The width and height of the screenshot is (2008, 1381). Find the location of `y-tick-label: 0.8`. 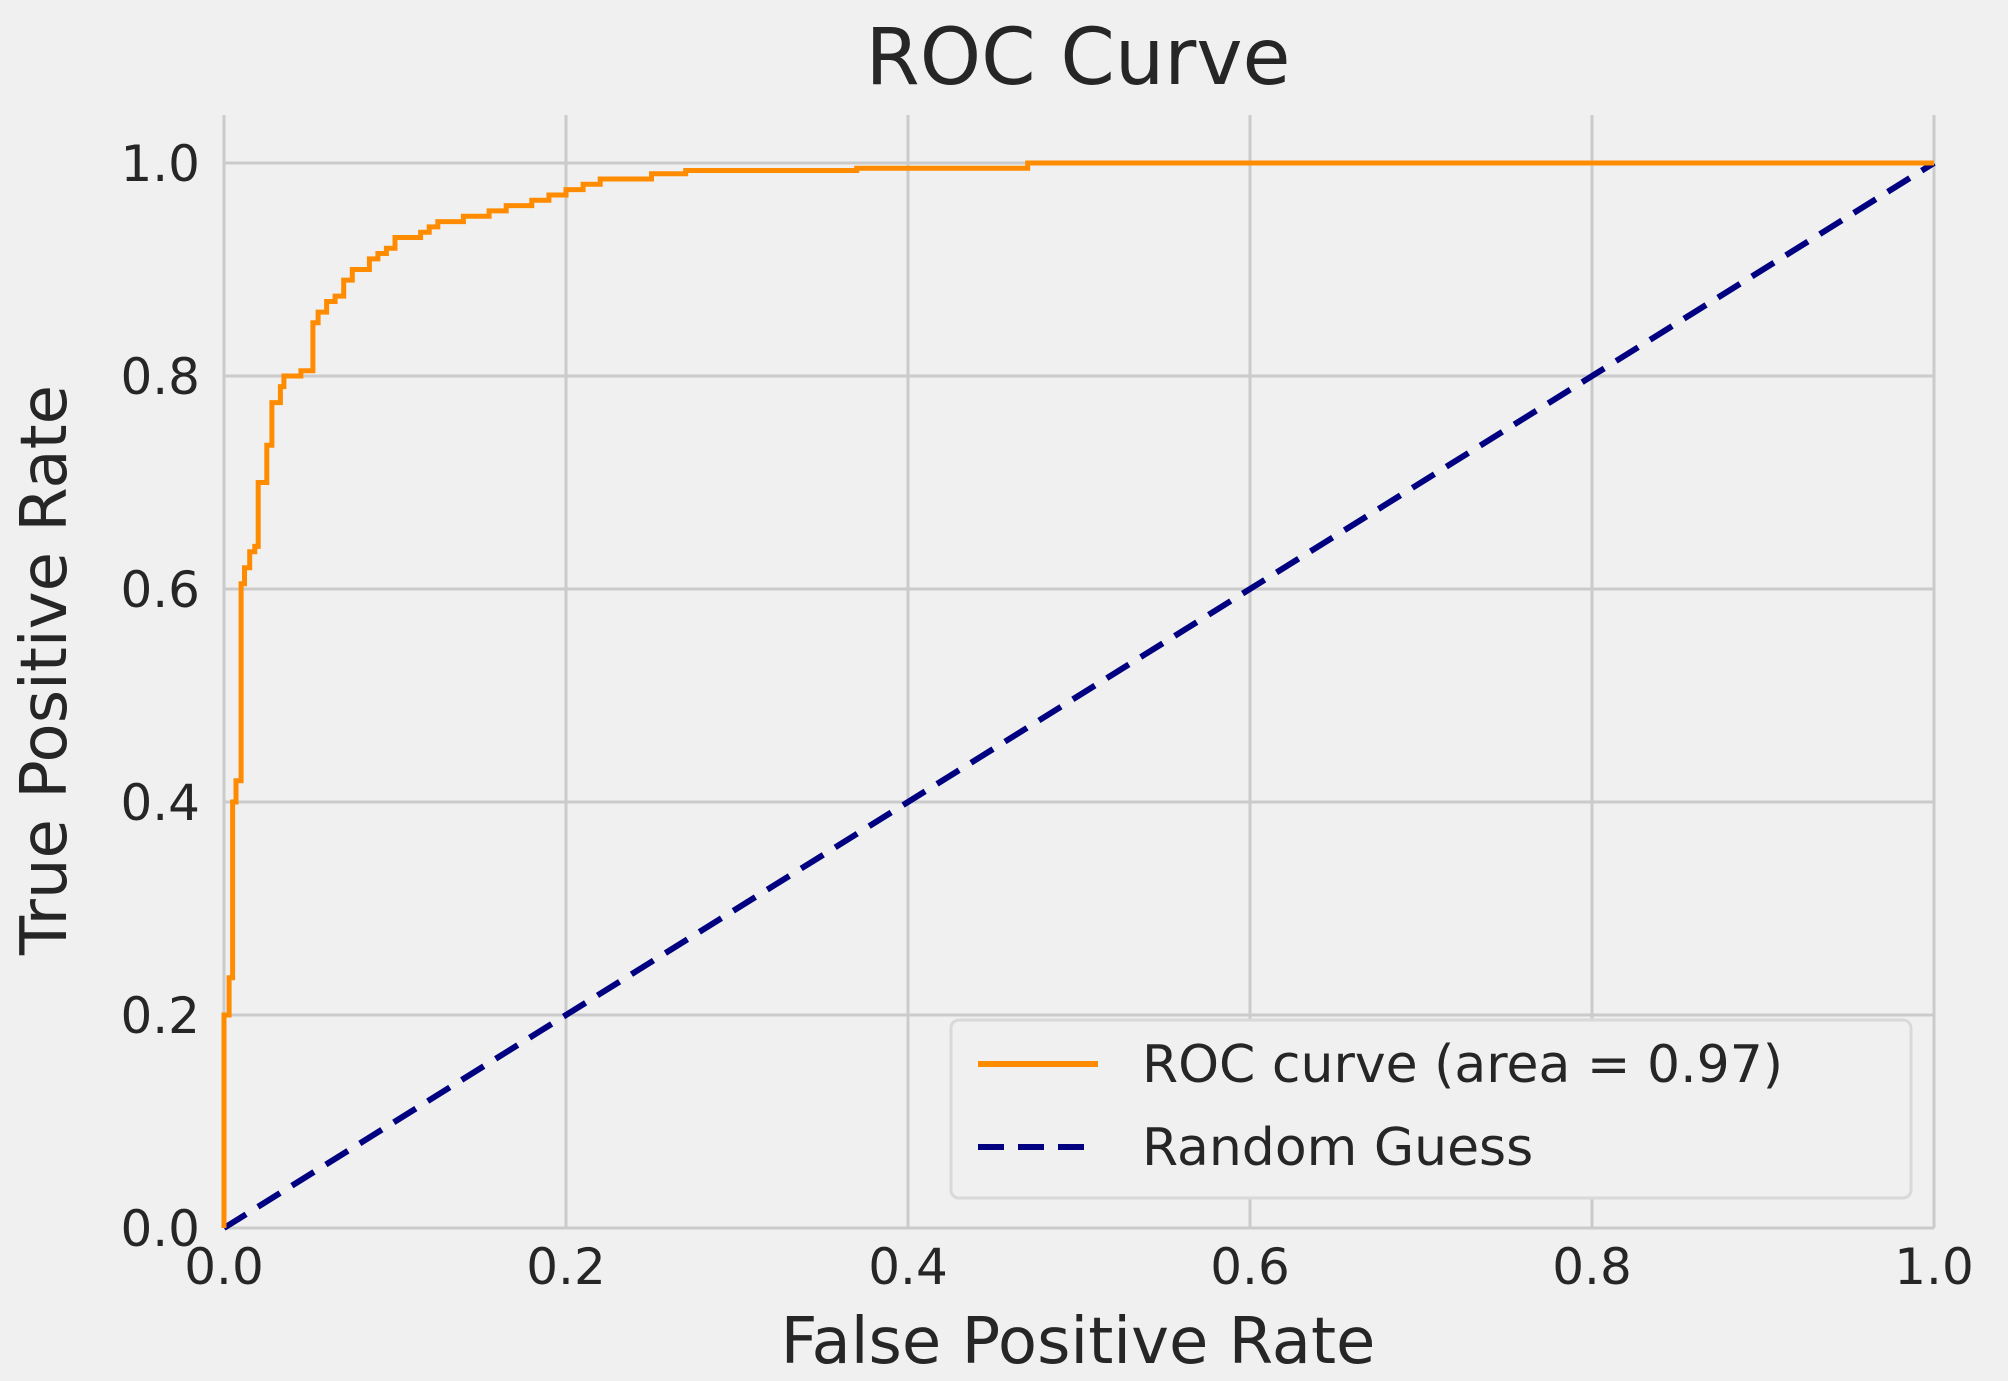

y-tick-label: 0.8 is located at coordinates (160, 377).